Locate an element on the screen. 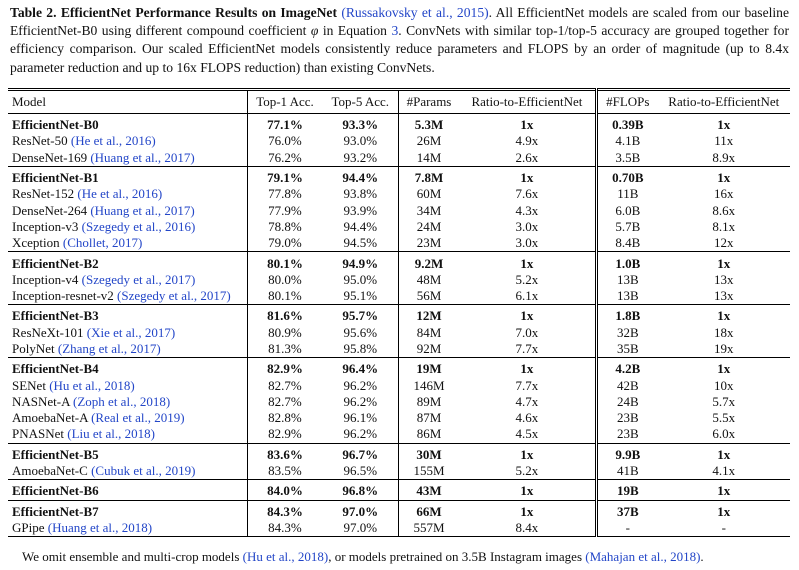 Image resolution: width=799 pixels, height=570 pixels. table-cell: 3.5B is located at coordinates (626, 158).